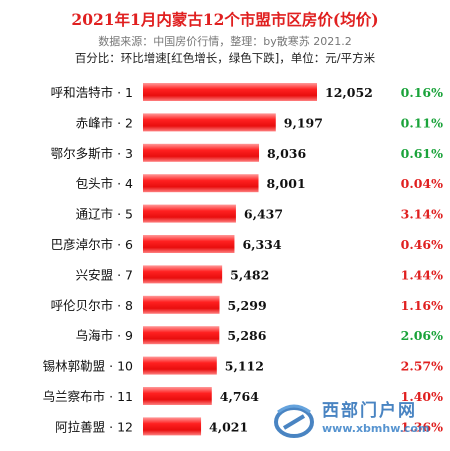  I want to click on category-label: 鄂尔多斯市 · 3, so click(92, 153).